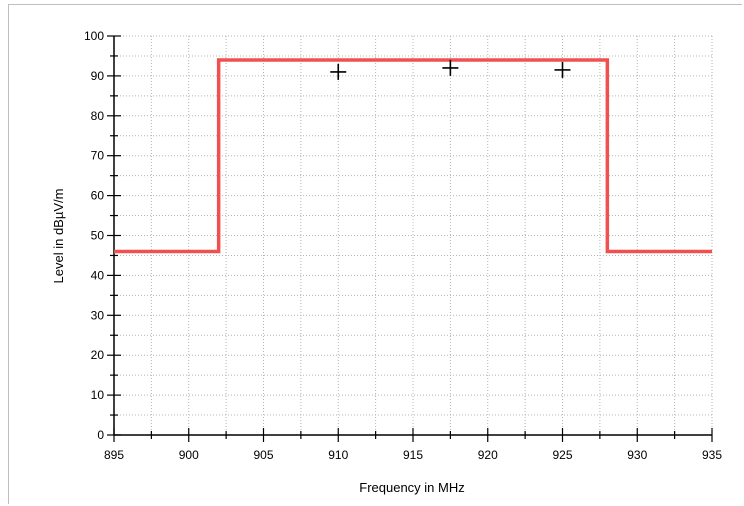 The image size is (744, 506). What do you see at coordinates (98, 156) in the screenshot?
I see `y-tick-label: 70` at bounding box center [98, 156].